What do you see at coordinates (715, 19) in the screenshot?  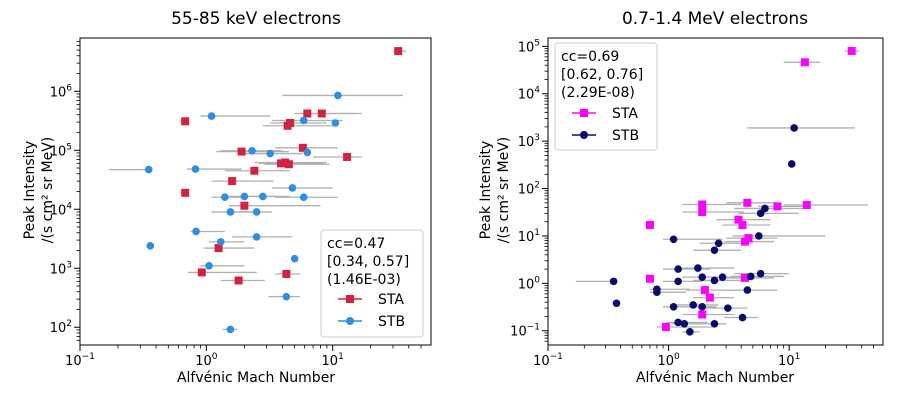 I see `chart-title: 0.7-1.4 MeV electrons` at bounding box center [715, 19].